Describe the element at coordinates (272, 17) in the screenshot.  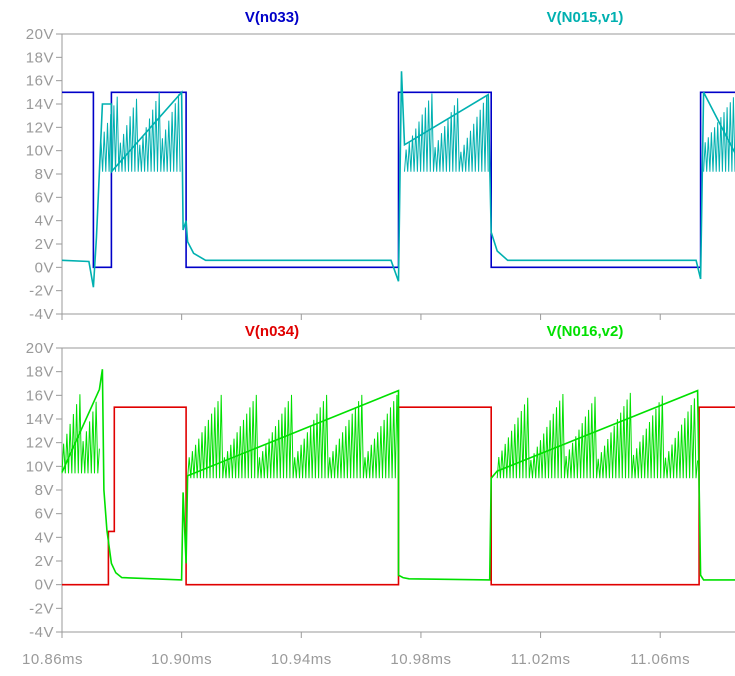
I see `legend-entry: V(n033)` at that location.